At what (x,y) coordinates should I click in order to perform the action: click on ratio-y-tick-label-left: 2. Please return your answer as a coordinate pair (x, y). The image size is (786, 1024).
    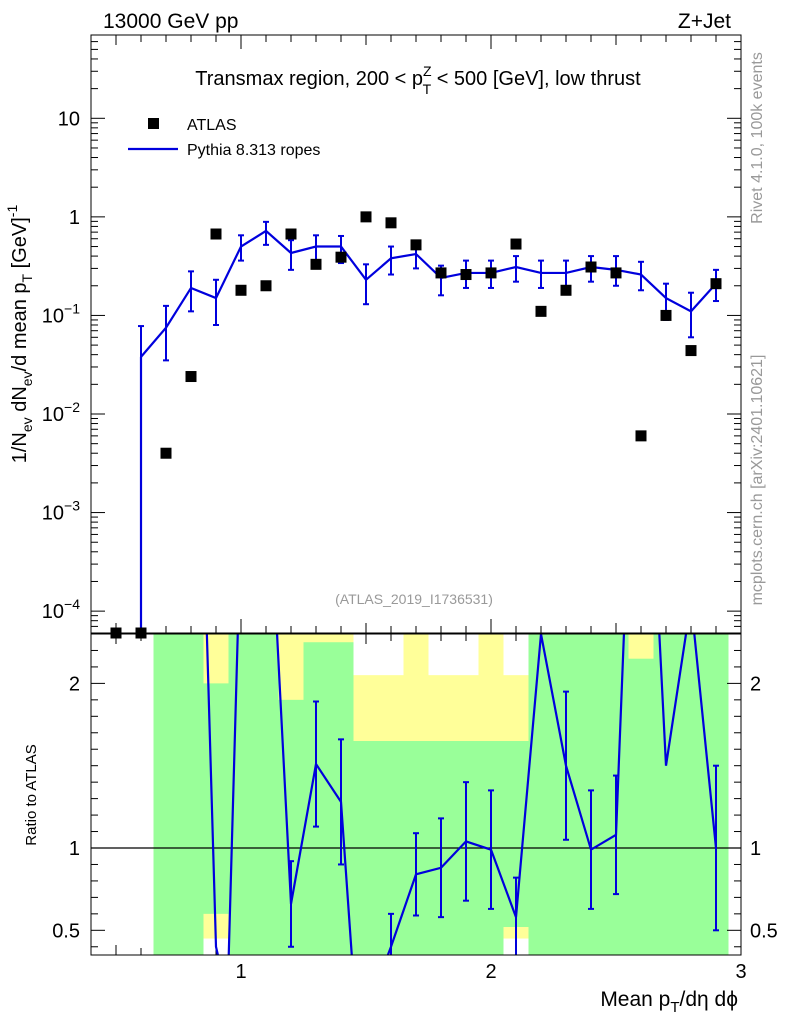
    Looking at the image, I should click on (74, 684).